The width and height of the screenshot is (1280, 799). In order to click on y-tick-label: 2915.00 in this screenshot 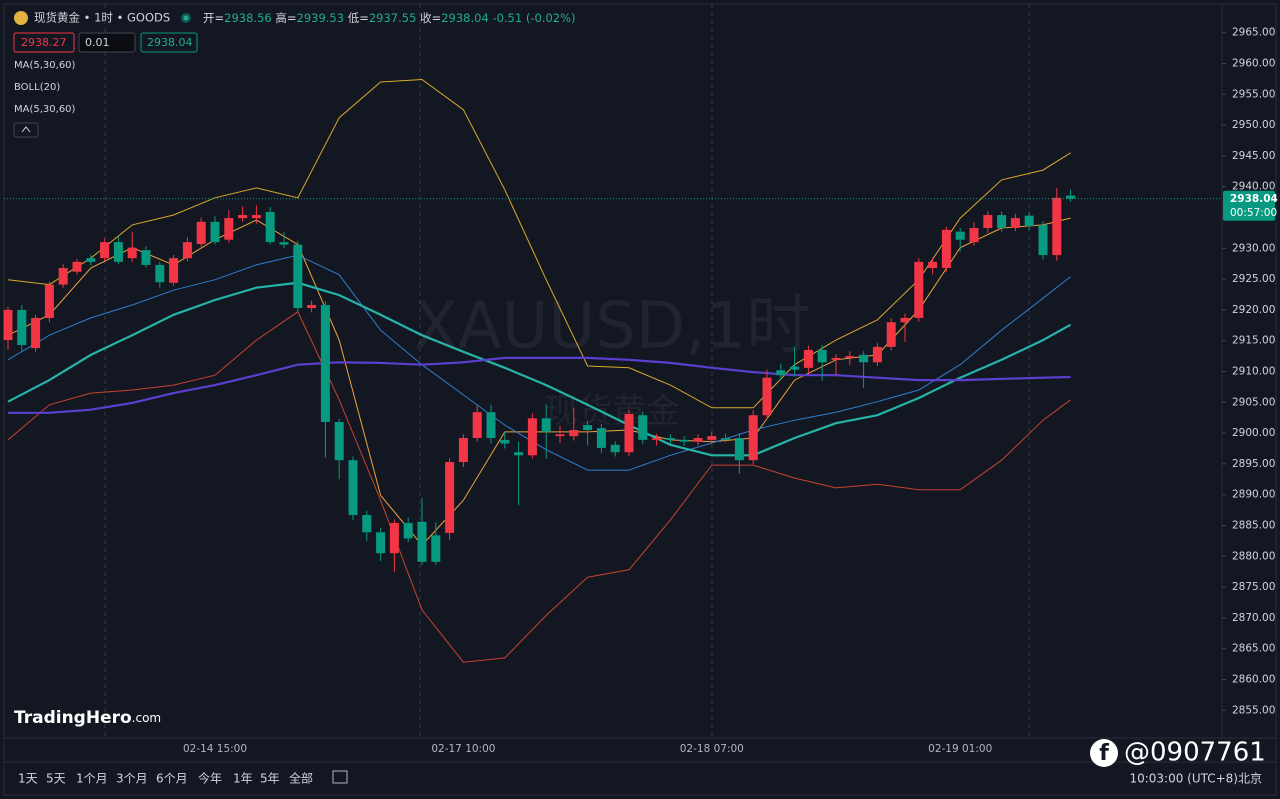, I will do `click(1253, 341)`.